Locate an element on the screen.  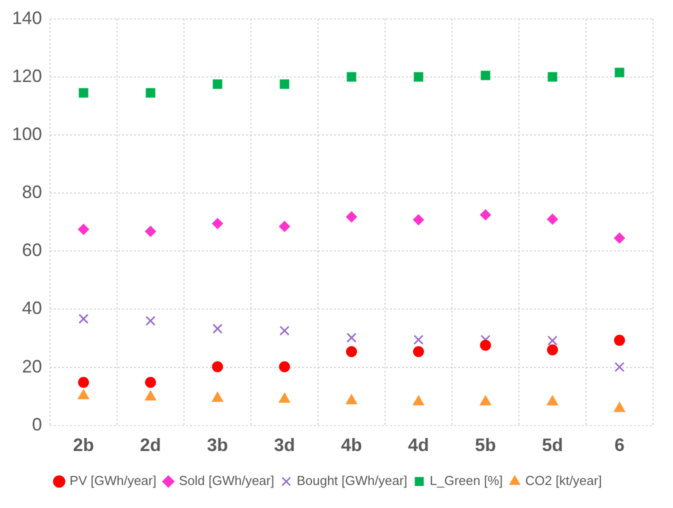
y-tick-label: 140 is located at coordinates (27, 18).